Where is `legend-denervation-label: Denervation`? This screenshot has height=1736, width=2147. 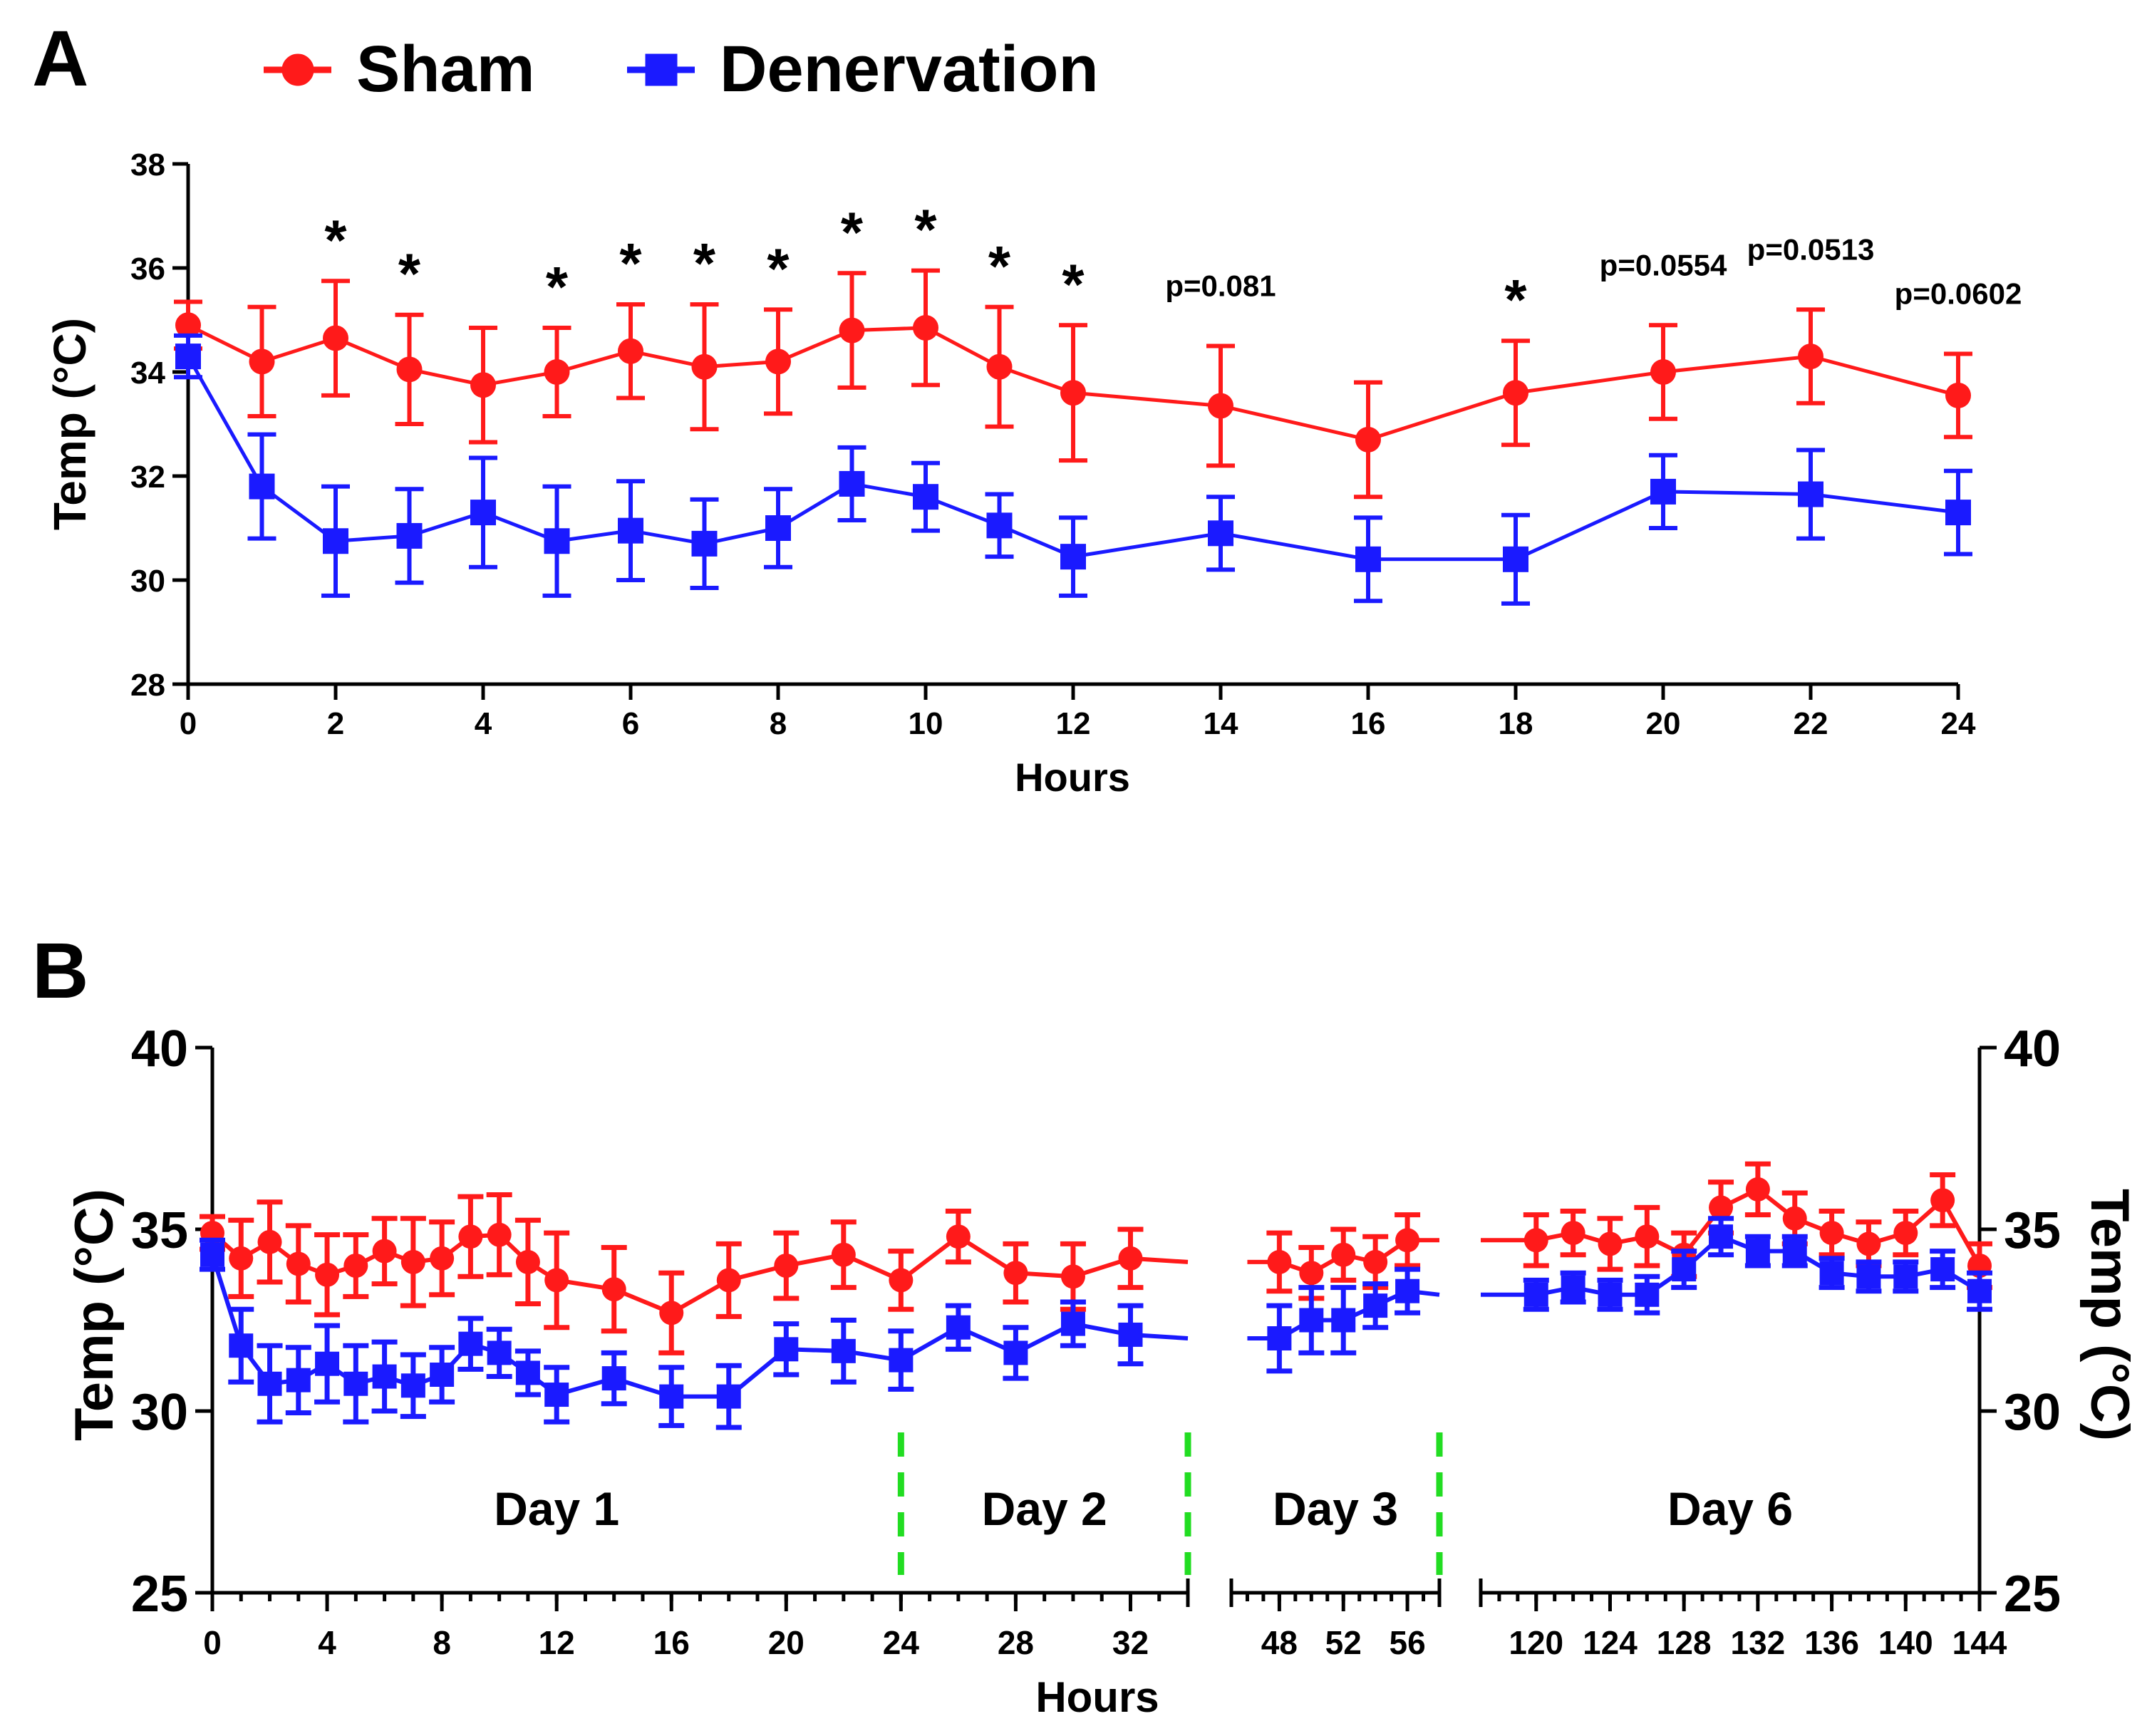 legend-denervation-label: Denervation is located at coordinates (909, 69).